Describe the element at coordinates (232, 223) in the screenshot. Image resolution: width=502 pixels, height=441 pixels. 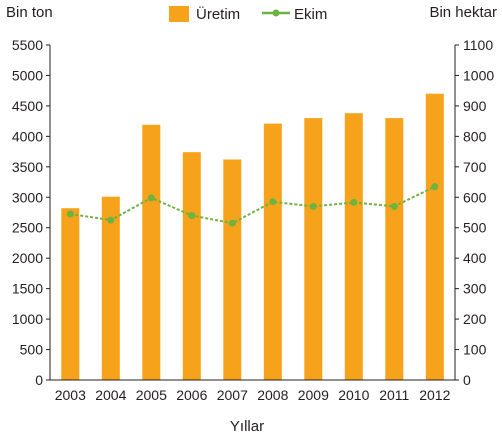
I see `point-2007` at that location.